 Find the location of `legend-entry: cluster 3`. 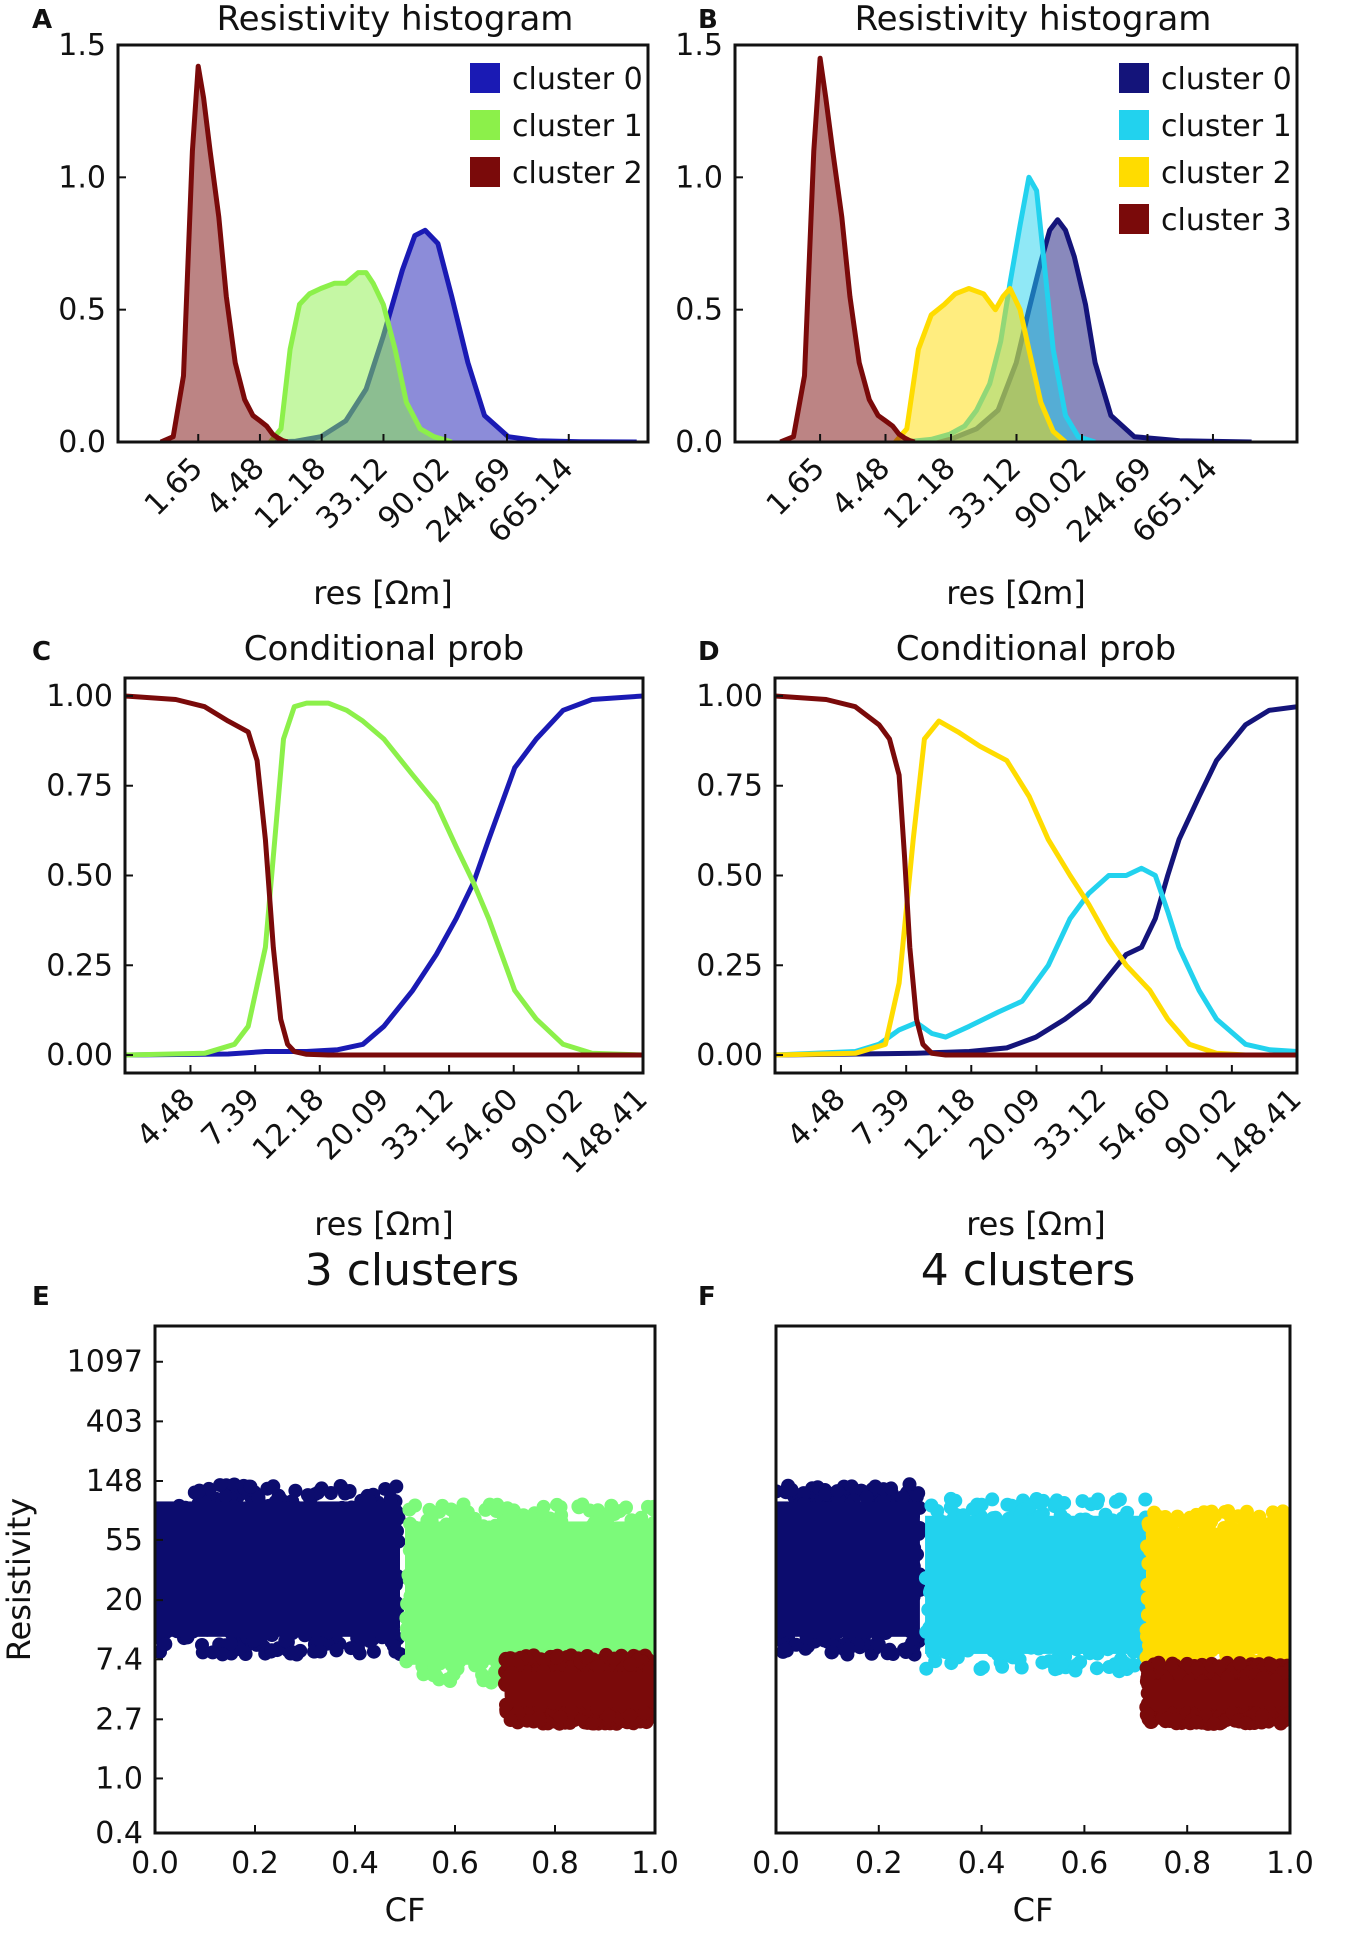

legend-entry: cluster 3 is located at coordinates (1226, 220).